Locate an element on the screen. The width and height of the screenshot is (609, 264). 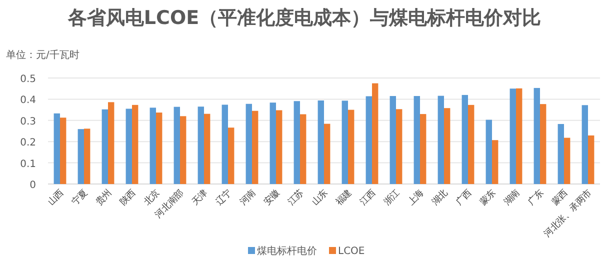
x-tick-label: 山西 is located at coordinates (56, 197).